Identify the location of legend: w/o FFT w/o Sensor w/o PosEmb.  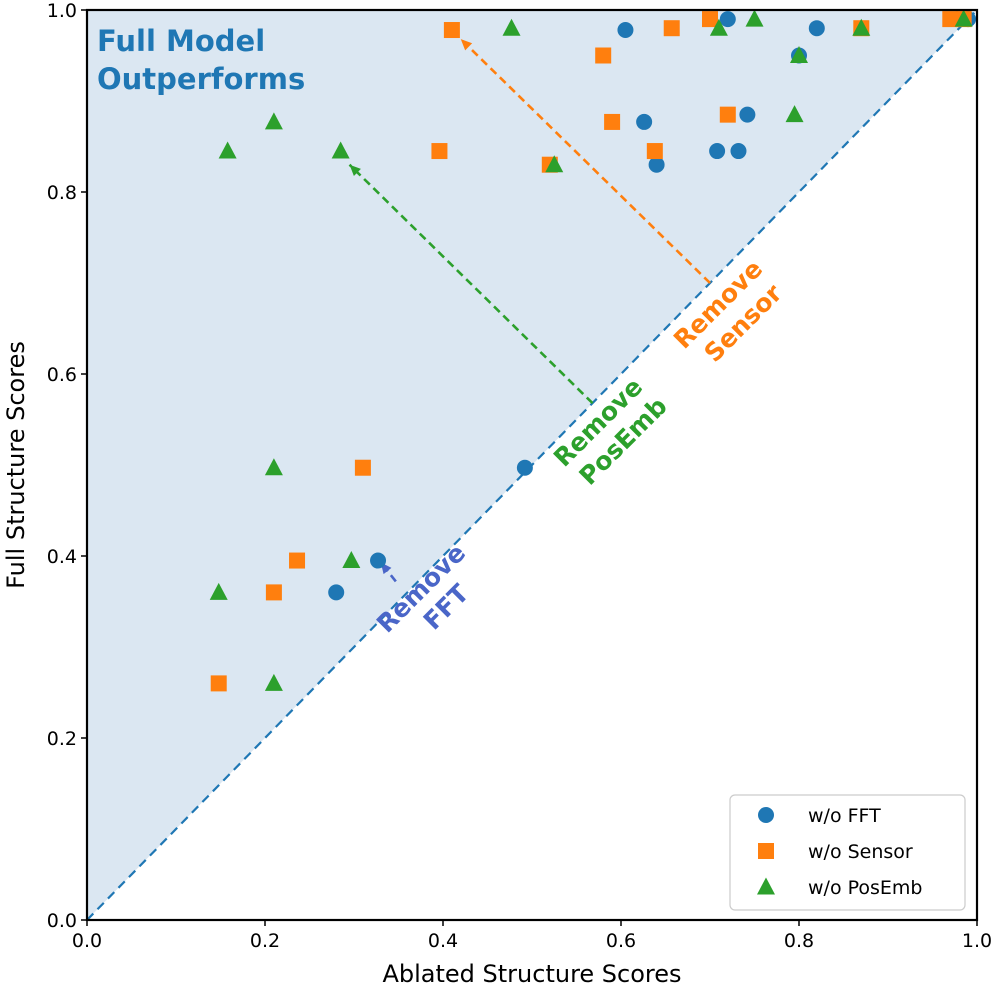
(847, 852).